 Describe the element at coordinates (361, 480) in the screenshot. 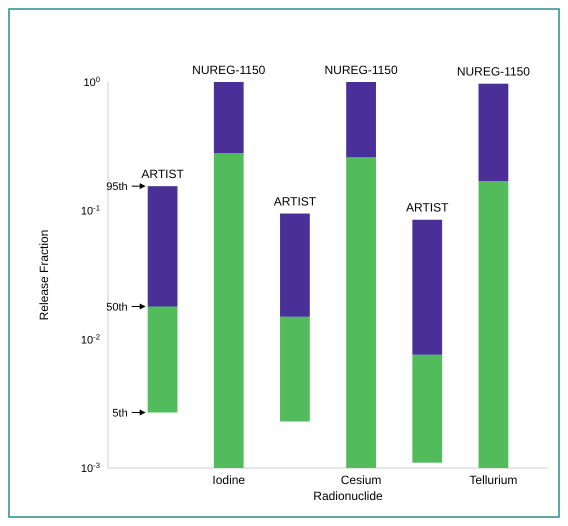

I see `x-tick-label: Cesium` at that location.